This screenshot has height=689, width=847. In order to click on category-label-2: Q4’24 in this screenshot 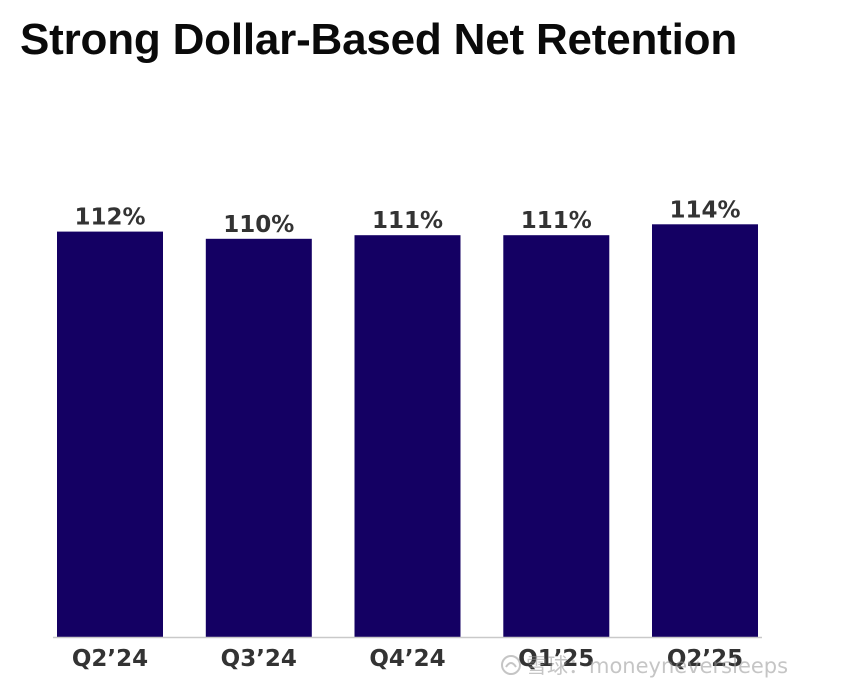, I will do `click(407, 659)`.